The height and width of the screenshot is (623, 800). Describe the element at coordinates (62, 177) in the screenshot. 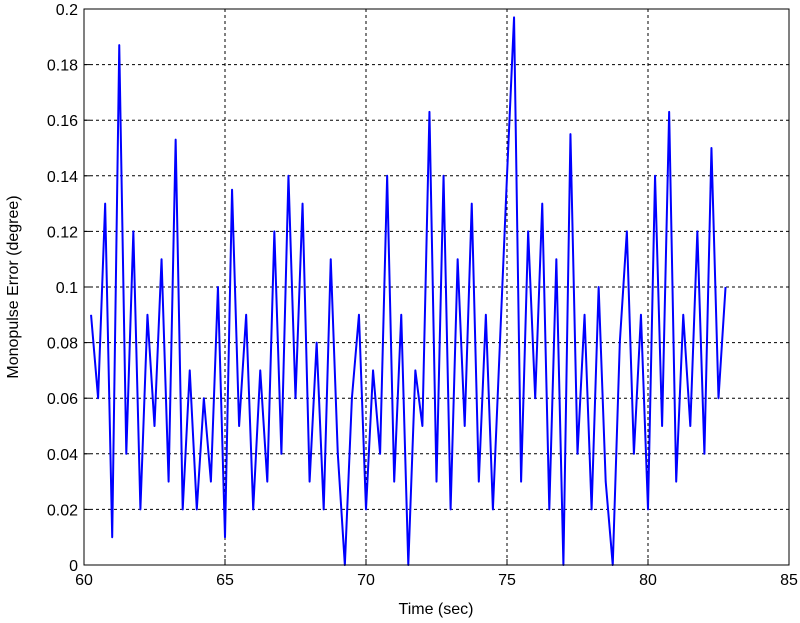

I see `y-tick-label: 0.14` at that location.